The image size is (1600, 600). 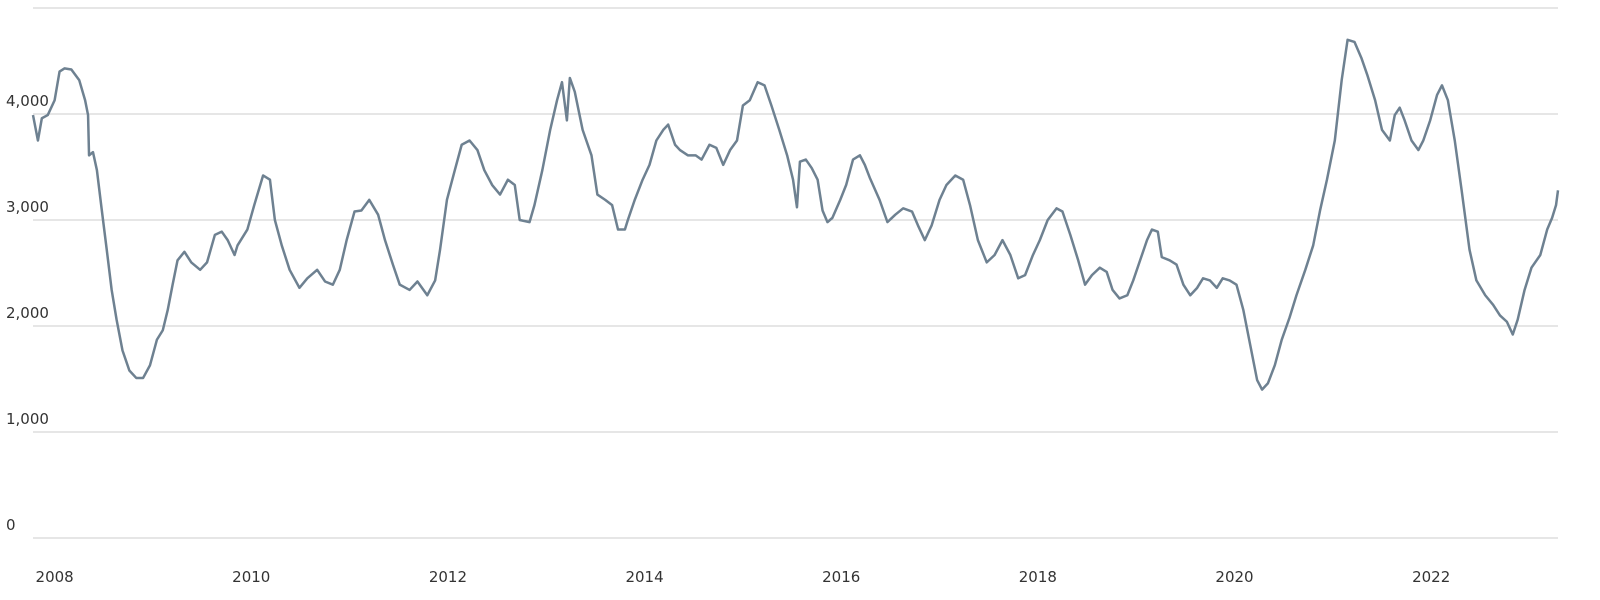 What do you see at coordinates (55, 577) in the screenshot?
I see `x-tick-label: 2008` at bounding box center [55, 577].